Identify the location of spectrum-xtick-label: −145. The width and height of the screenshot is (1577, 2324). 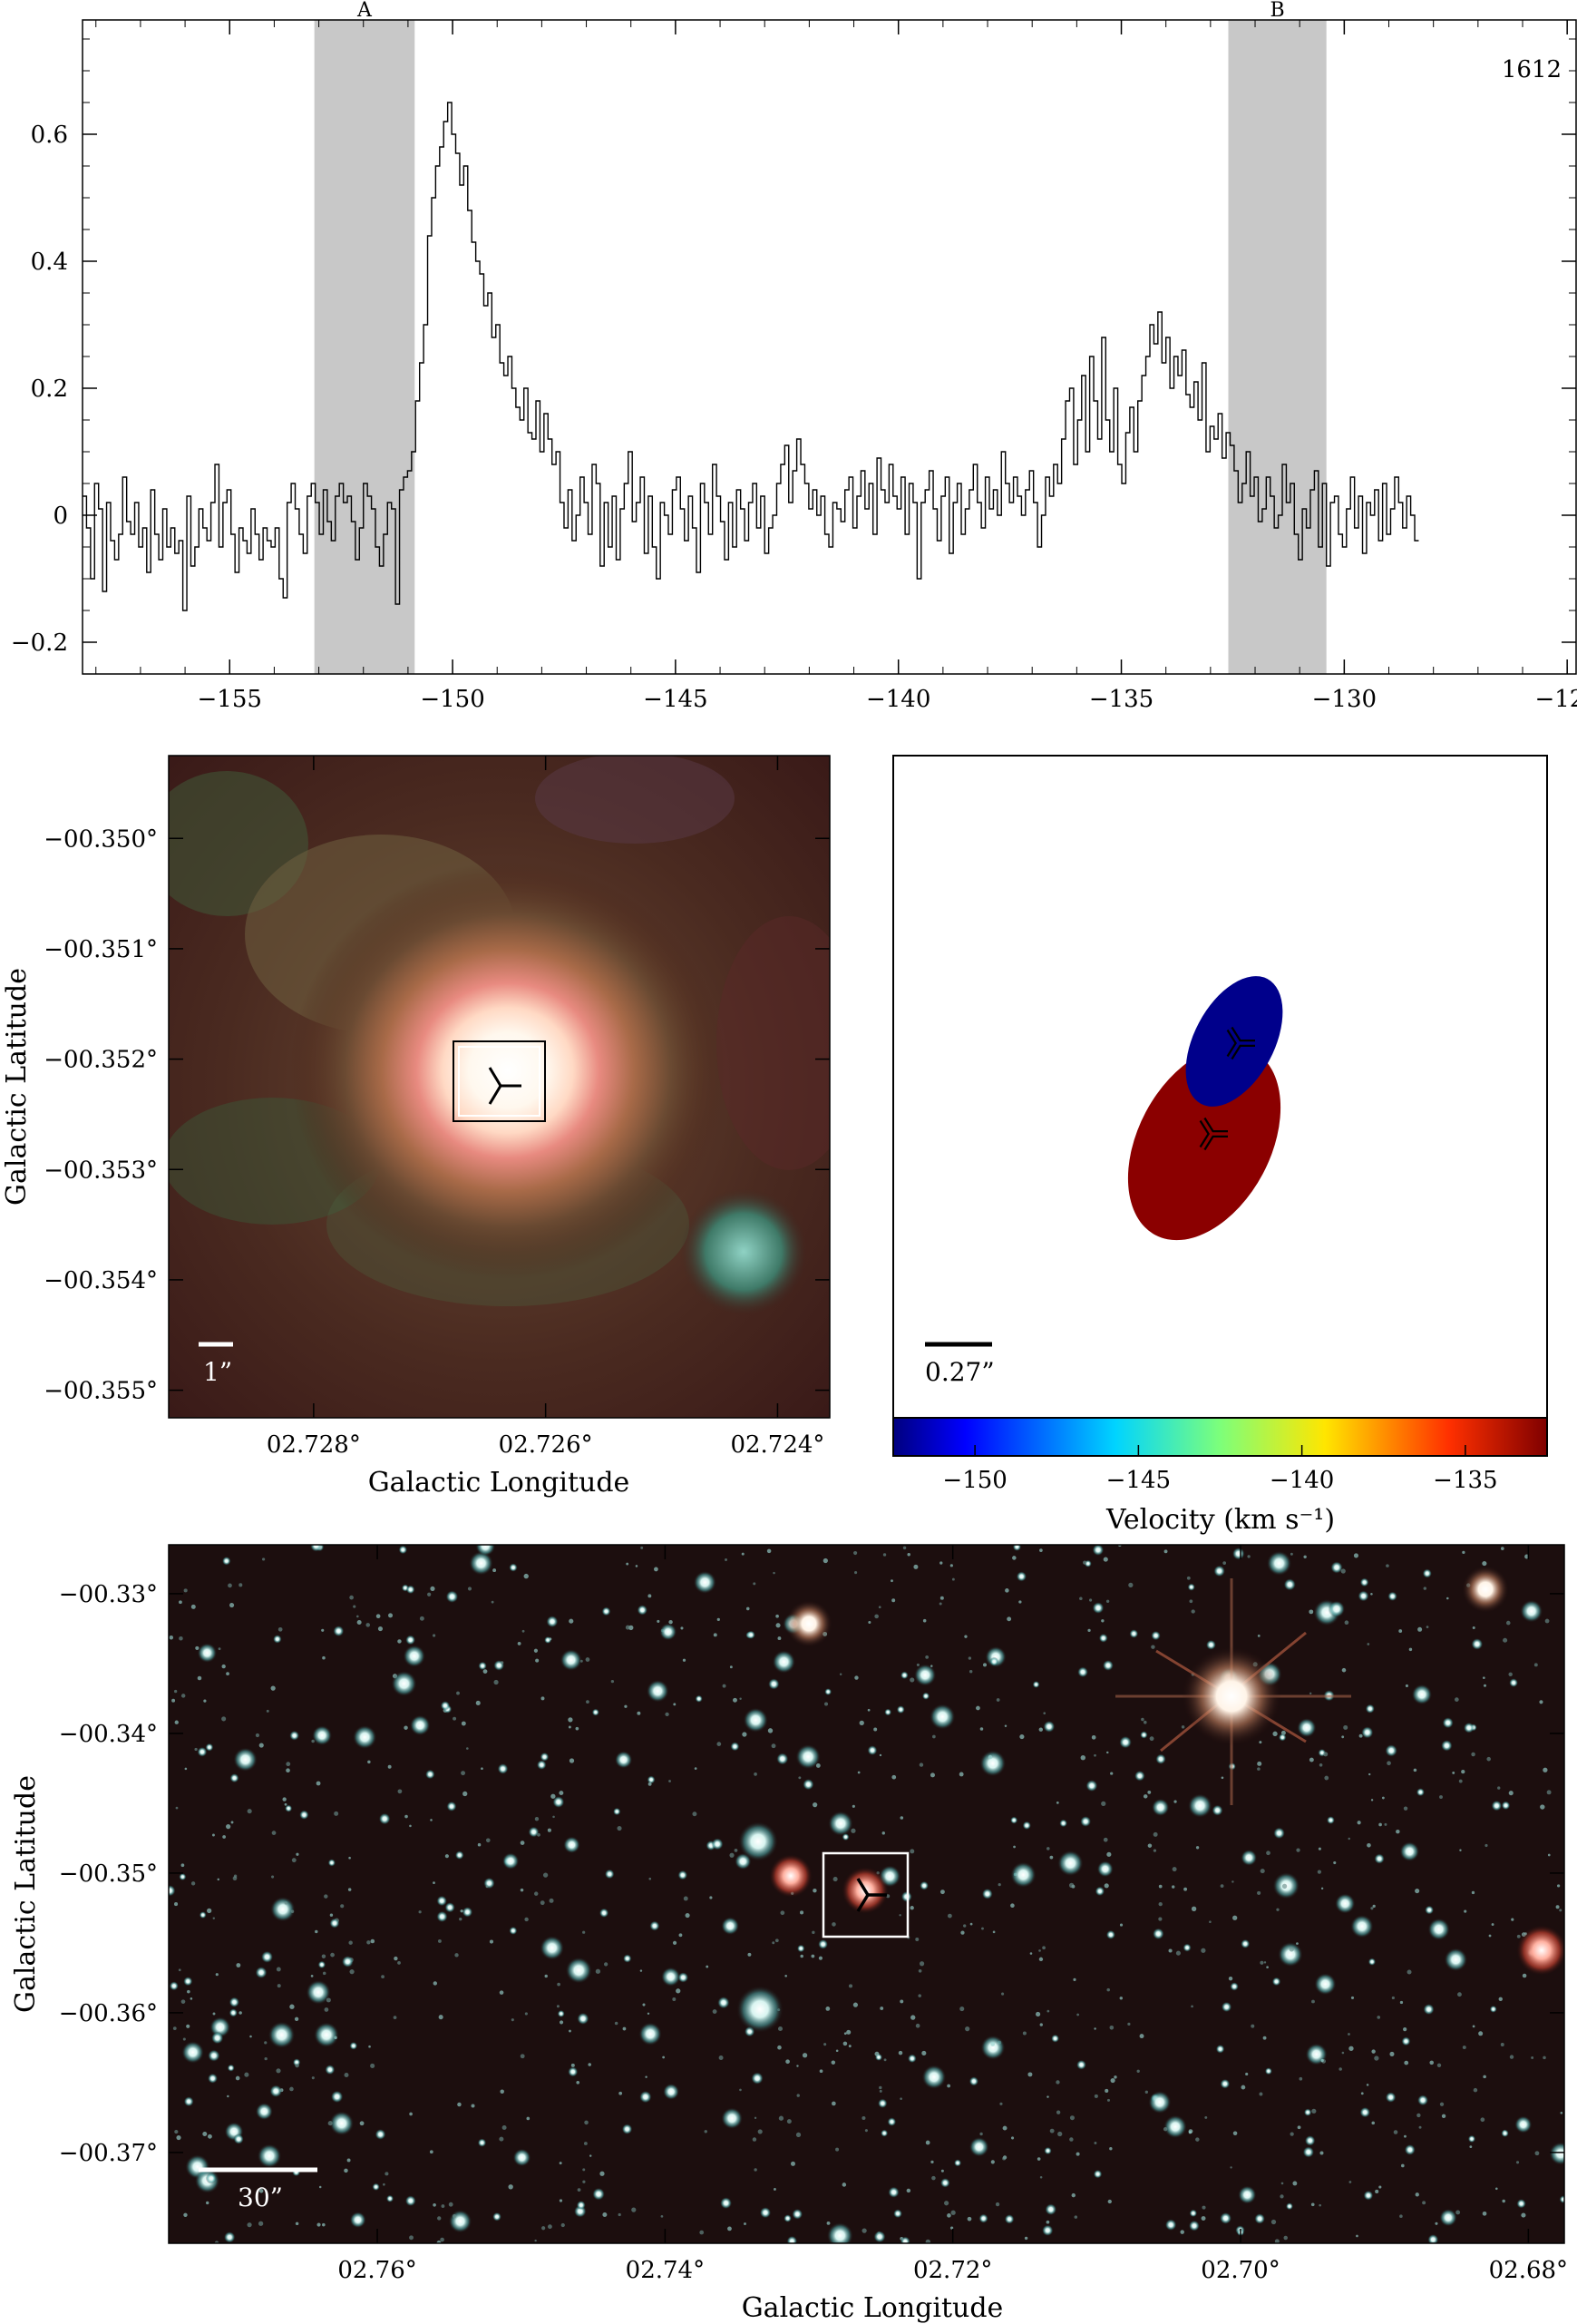
(675, 699).